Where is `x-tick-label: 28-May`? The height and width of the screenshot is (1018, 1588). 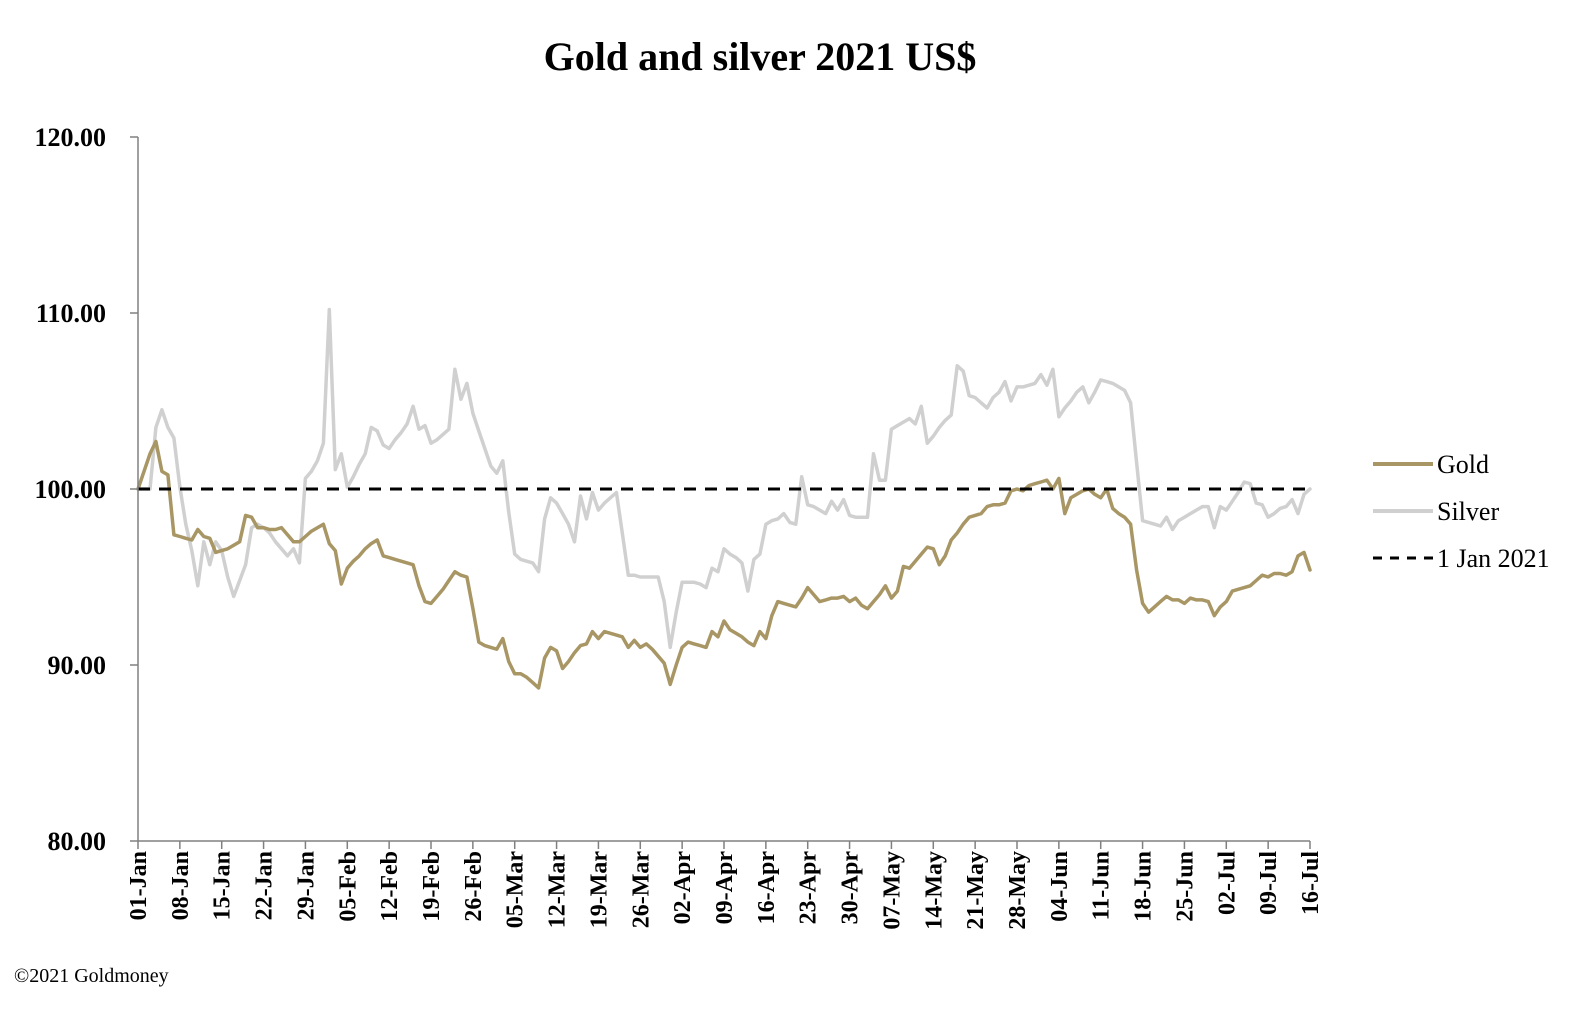 x-tick-label: 28-May is located at coordinates (1018, 890).